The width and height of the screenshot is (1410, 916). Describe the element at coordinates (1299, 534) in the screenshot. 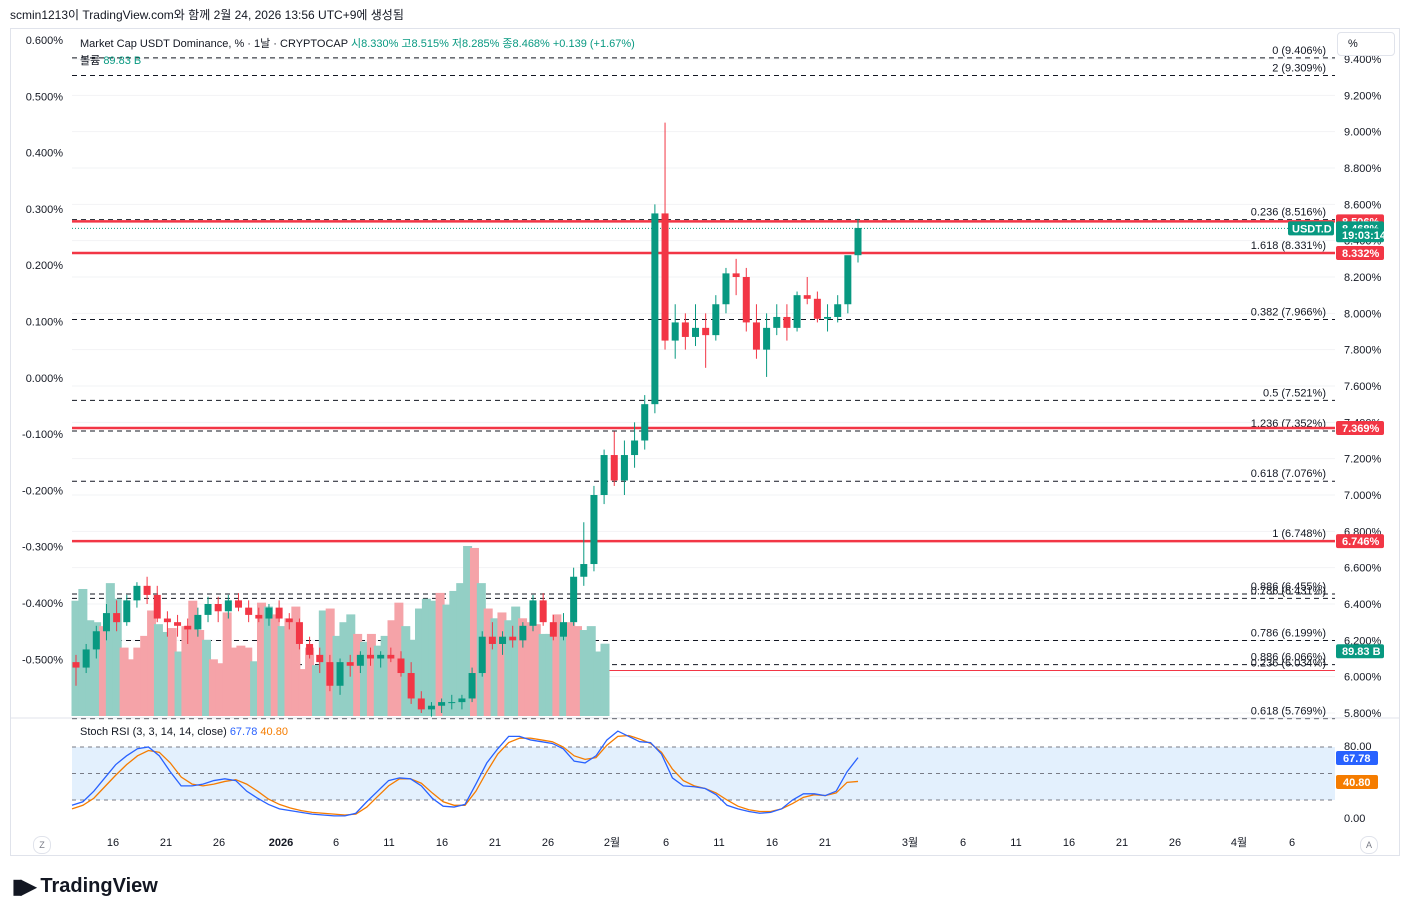

I see `fib-label: 1 (6.748%)` at that location.